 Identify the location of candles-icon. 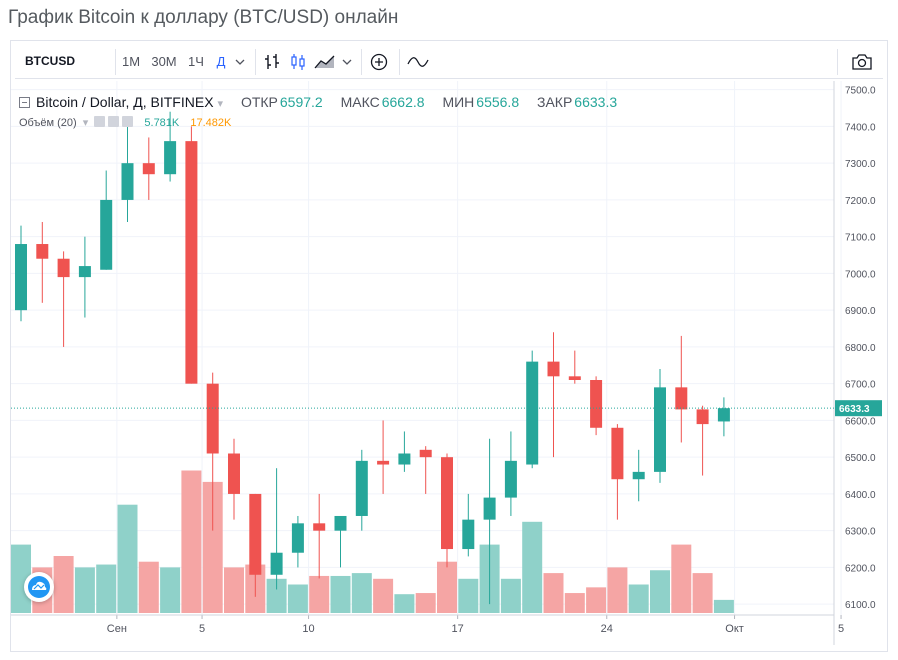
(298, 62).